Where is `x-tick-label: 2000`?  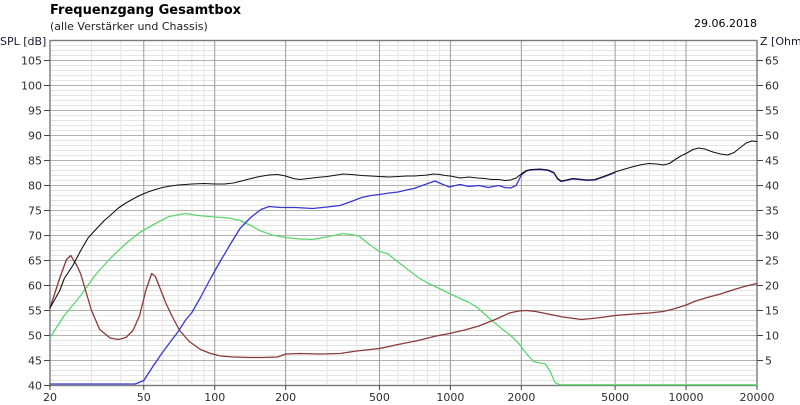
x-tick-label: 2000 is located at coordinates (521, 397).